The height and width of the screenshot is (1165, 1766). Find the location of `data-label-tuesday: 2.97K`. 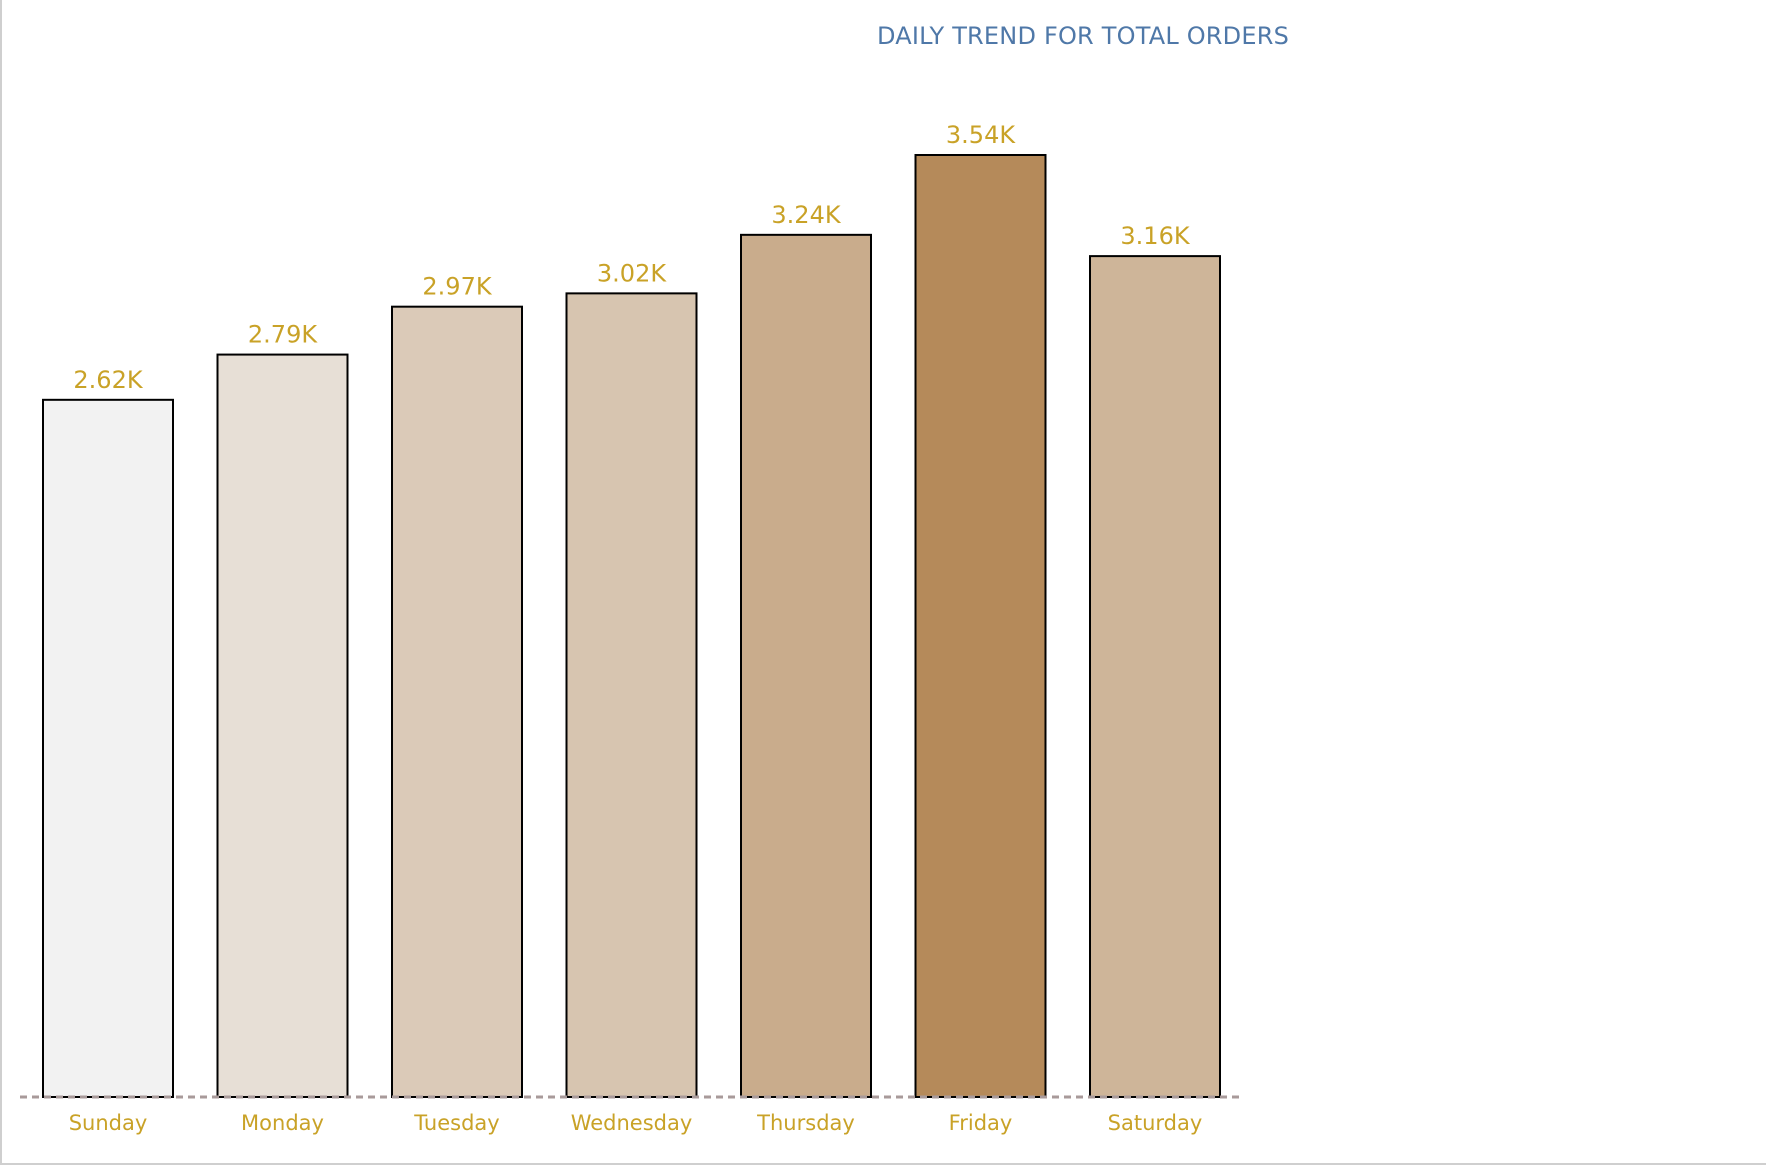

data-label-tuesday: 2.97K is located at coordinates (457, 287).